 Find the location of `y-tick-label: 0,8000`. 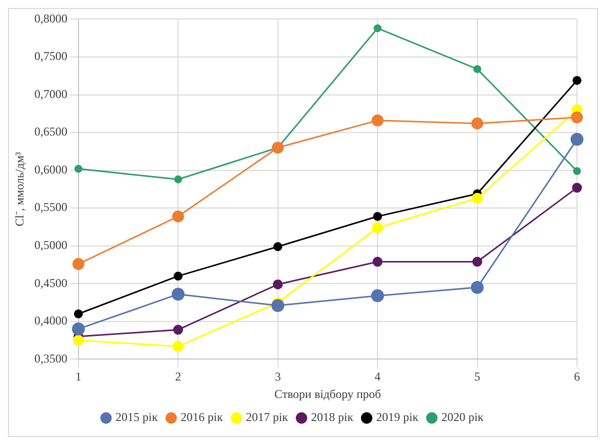

y-tick-label: 0,8000 is located at coordinates (51, 18).